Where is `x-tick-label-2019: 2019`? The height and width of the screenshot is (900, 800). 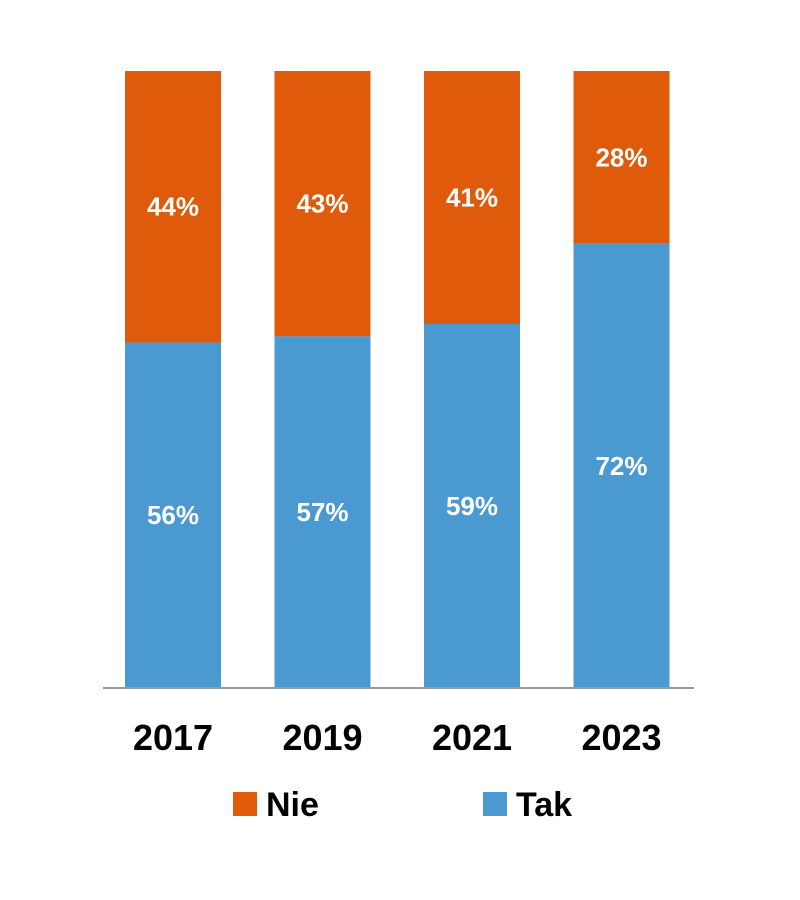 x-tick-label-2019: 2019 is located at coordinates (322, 737).